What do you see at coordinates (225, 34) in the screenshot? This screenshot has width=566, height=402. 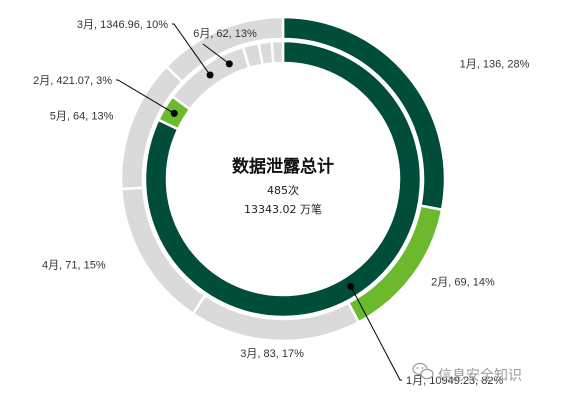 I see `outer-label-6: 6月, 62, 13%` at bounding box center [225, 34].